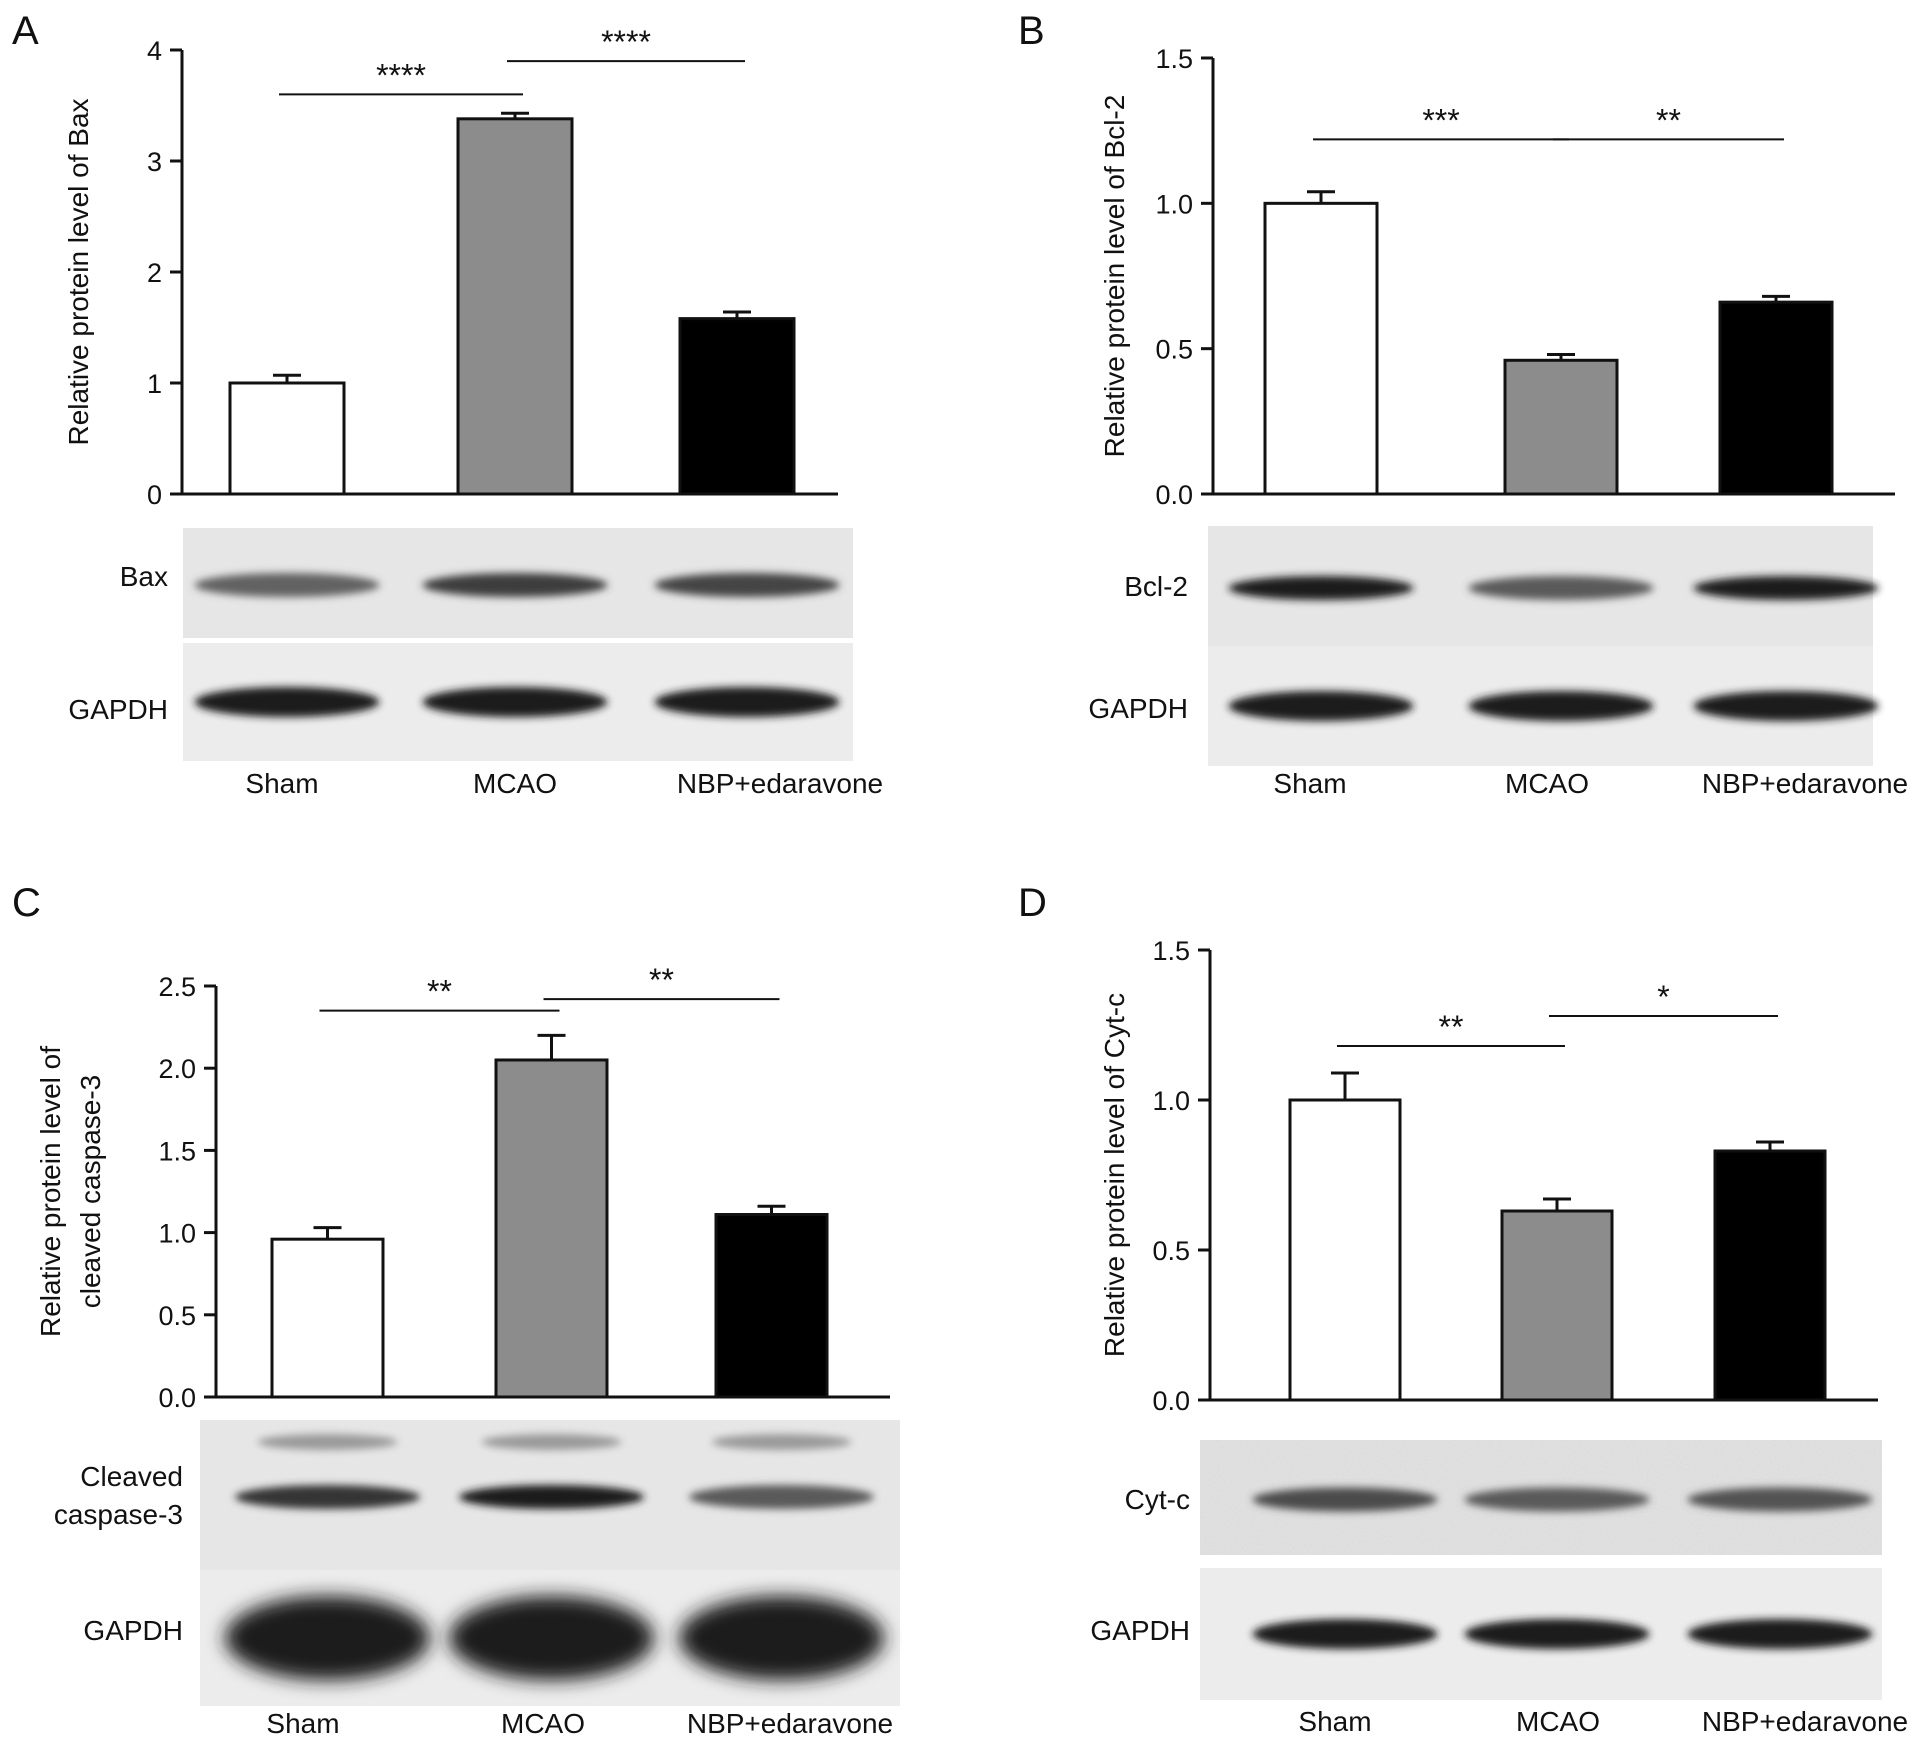 The image size is (1913, 1755). I want to click on y-tick-label: 1, so click(154, 384).